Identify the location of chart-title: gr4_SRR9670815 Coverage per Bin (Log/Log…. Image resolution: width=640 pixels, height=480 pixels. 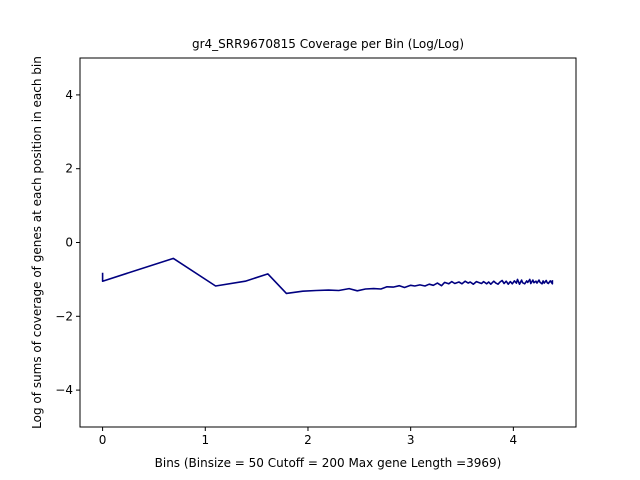
(328, 44).